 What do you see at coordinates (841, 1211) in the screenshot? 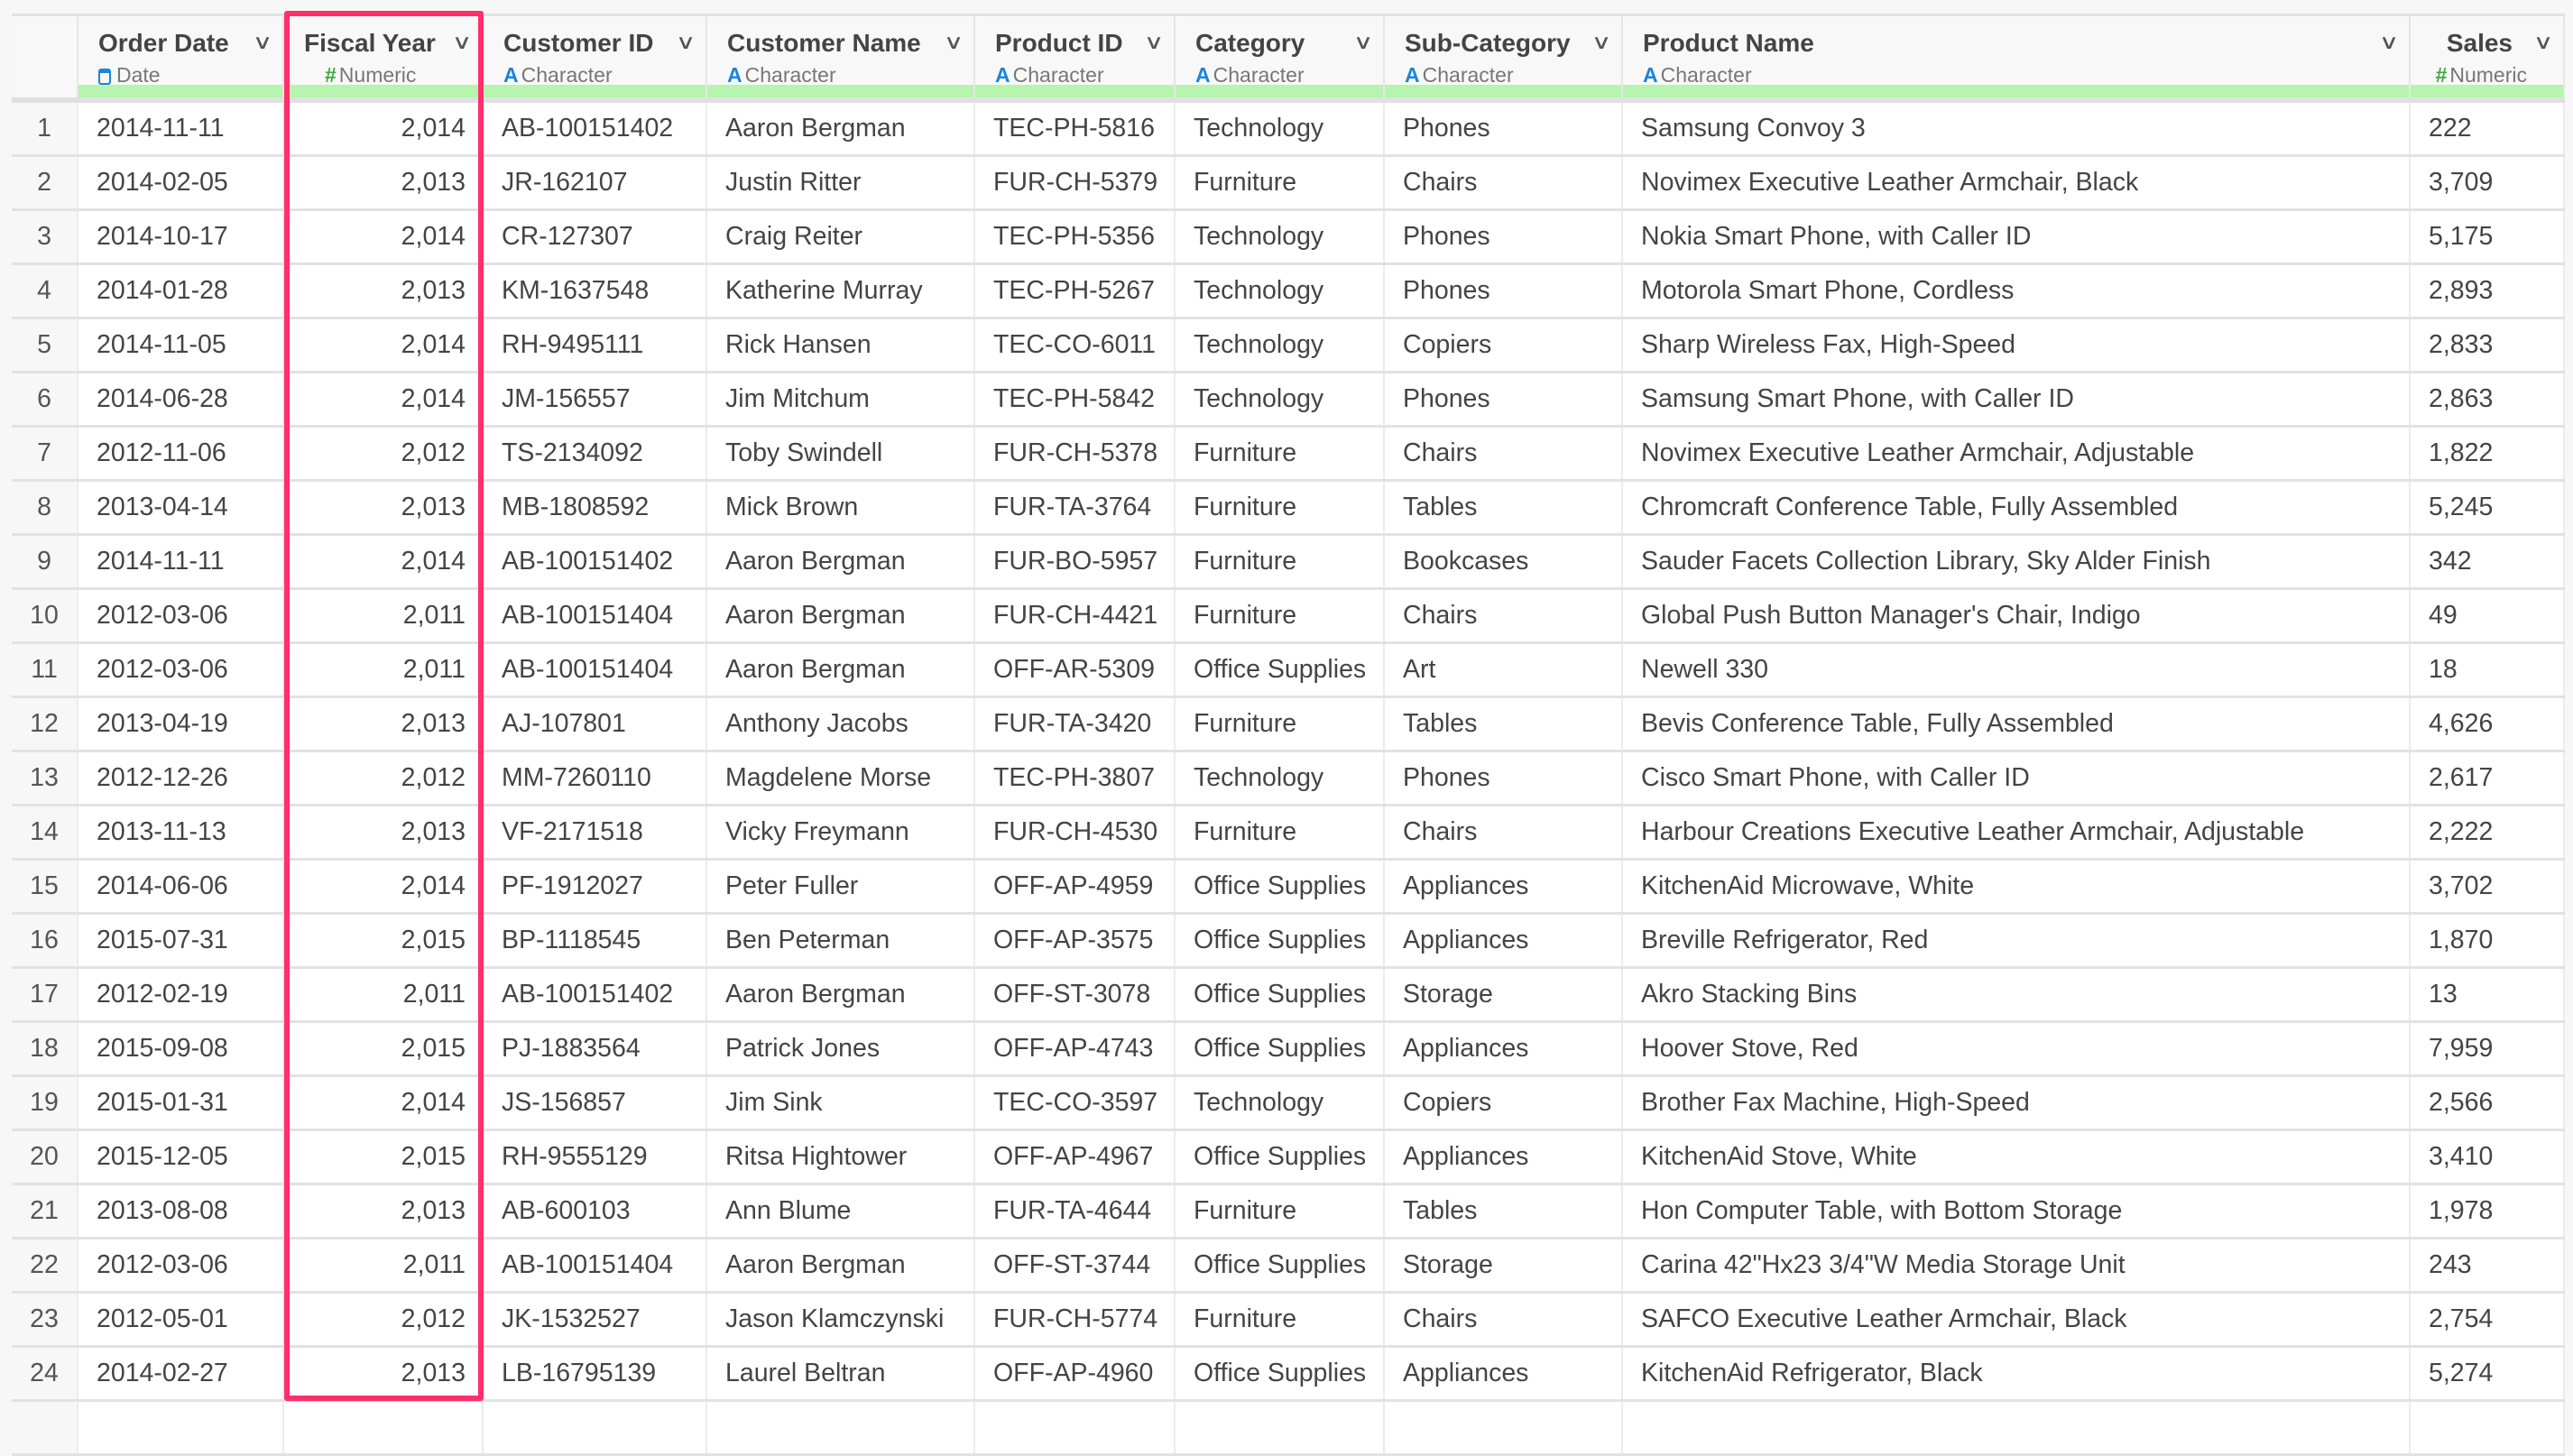
I see `cell-customer-name: Ann Blume` at bounding box center [841, 1211].